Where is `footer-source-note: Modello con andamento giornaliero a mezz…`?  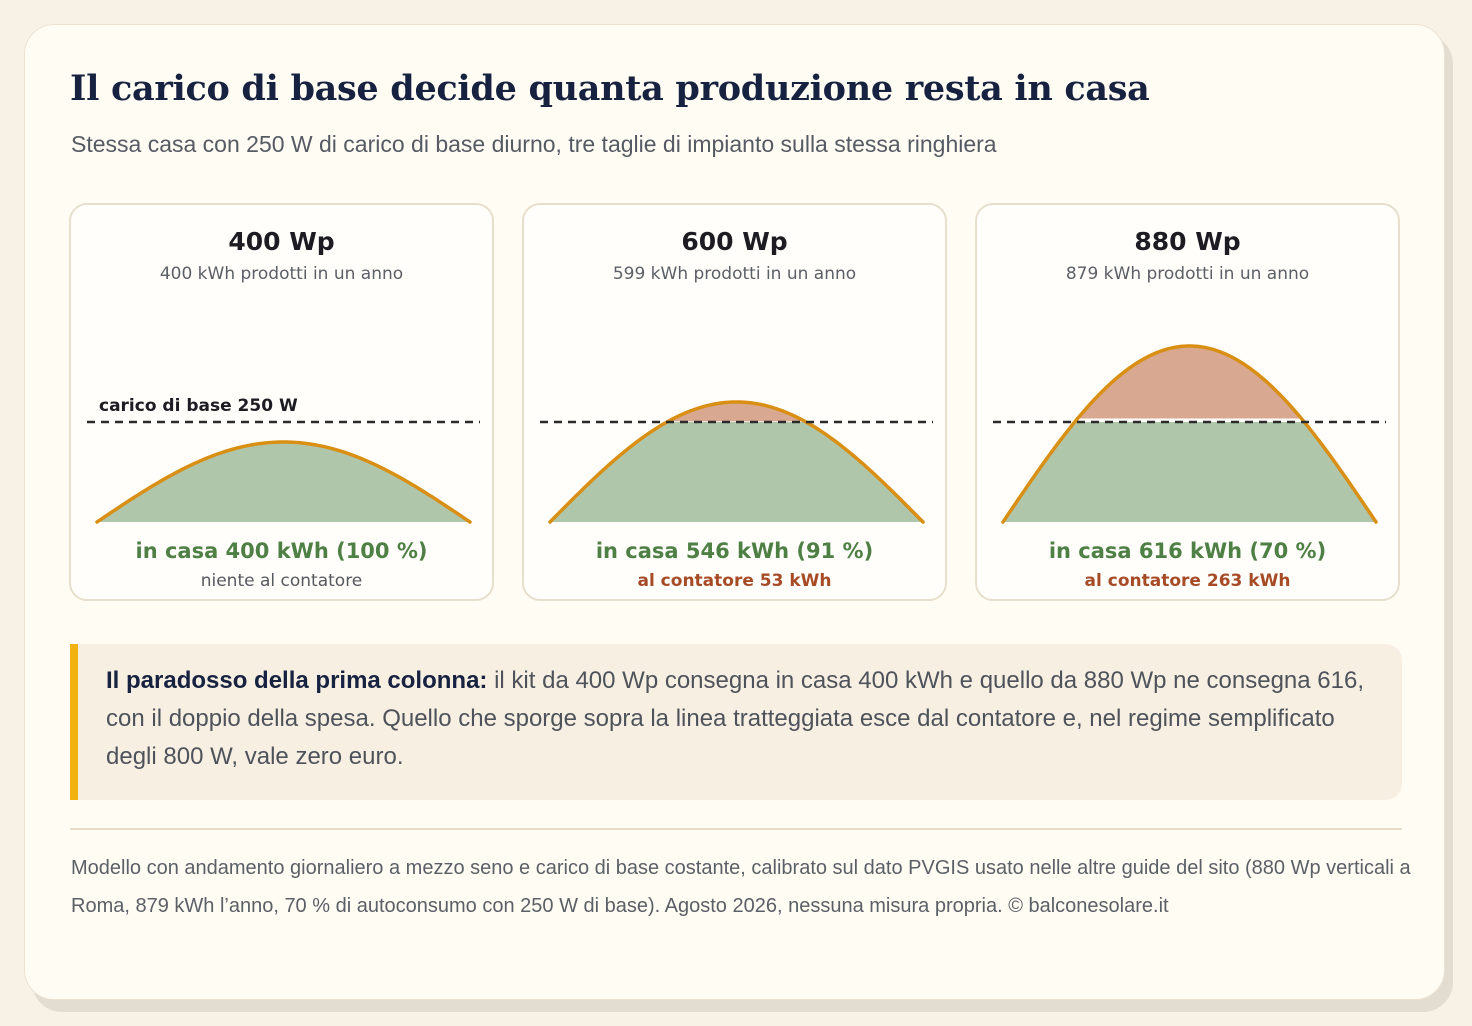 footer-source-note: Modello con andamento giornaliero a mezz… is located at coordinates (741, 887).